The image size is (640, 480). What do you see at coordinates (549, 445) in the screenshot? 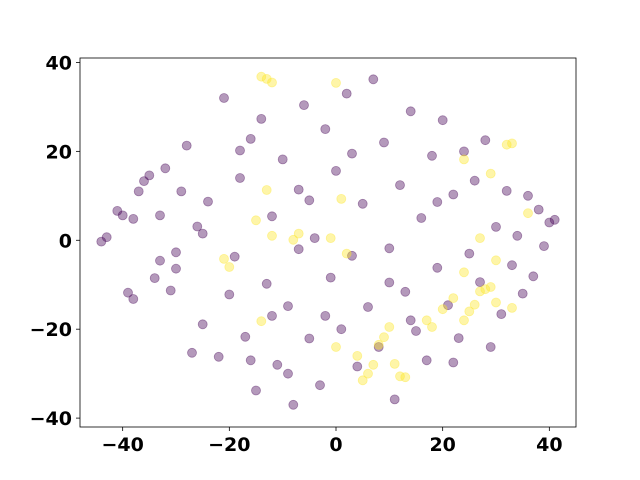
I see `x-tick-label: 40` at bounding box center [549, 445].